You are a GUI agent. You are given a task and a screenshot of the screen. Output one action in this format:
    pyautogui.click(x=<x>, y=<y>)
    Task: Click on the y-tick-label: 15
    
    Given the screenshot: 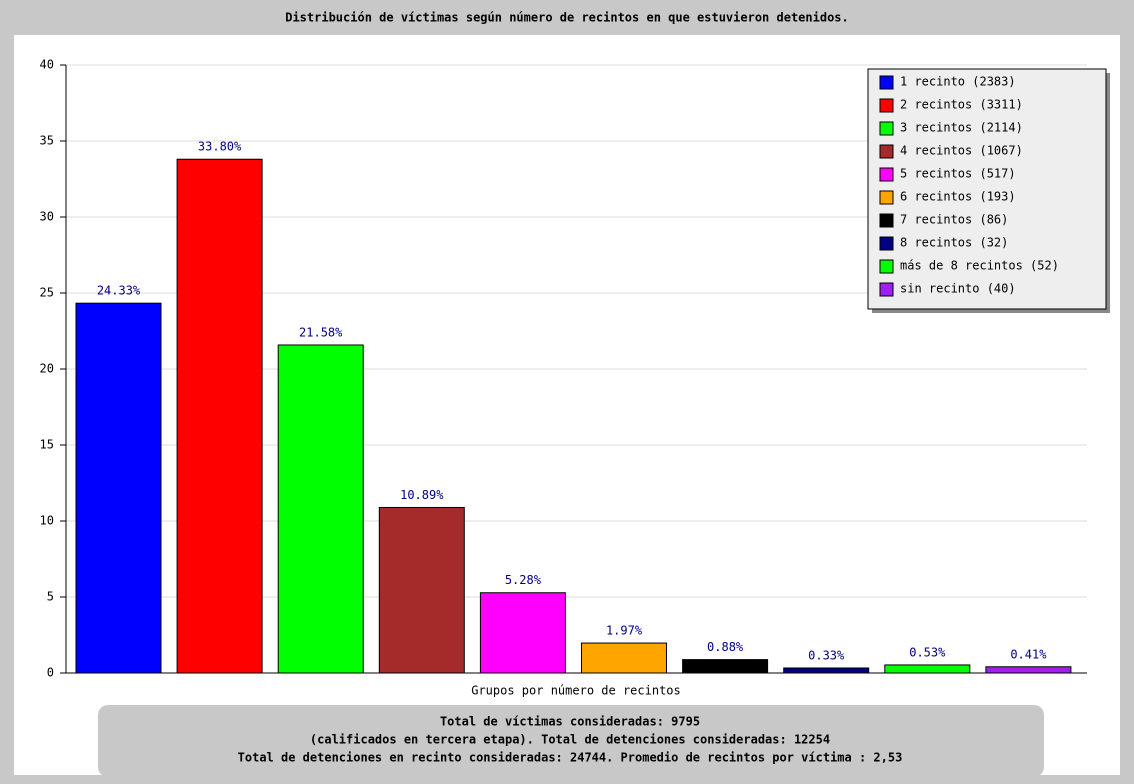 What is the action you would take?
    pyautogui.click(x=47, y=445)
    